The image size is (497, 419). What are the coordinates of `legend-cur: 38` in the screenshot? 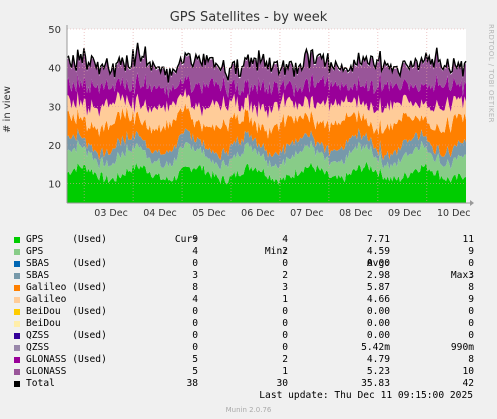 It's located at (192, 383).